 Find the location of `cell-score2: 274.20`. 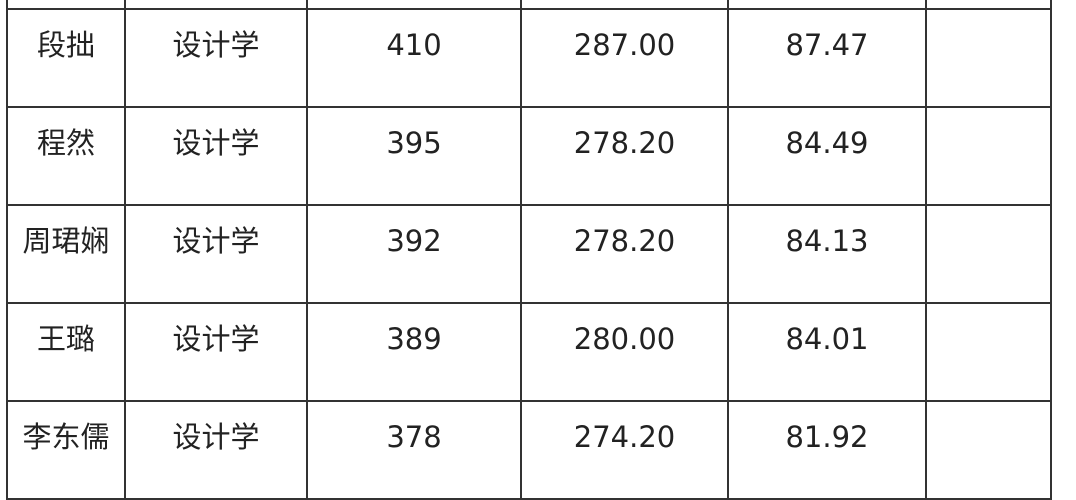

cell-score2: 274.20 is located at coordinates (624, 450).